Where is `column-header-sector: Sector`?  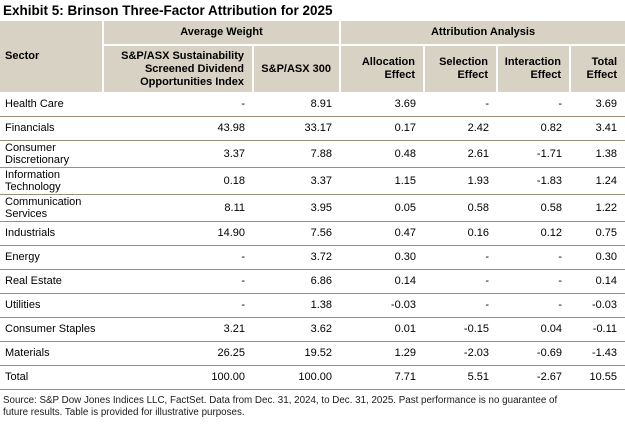
column-header-sector: Sector is located at coordinates (51, 56).